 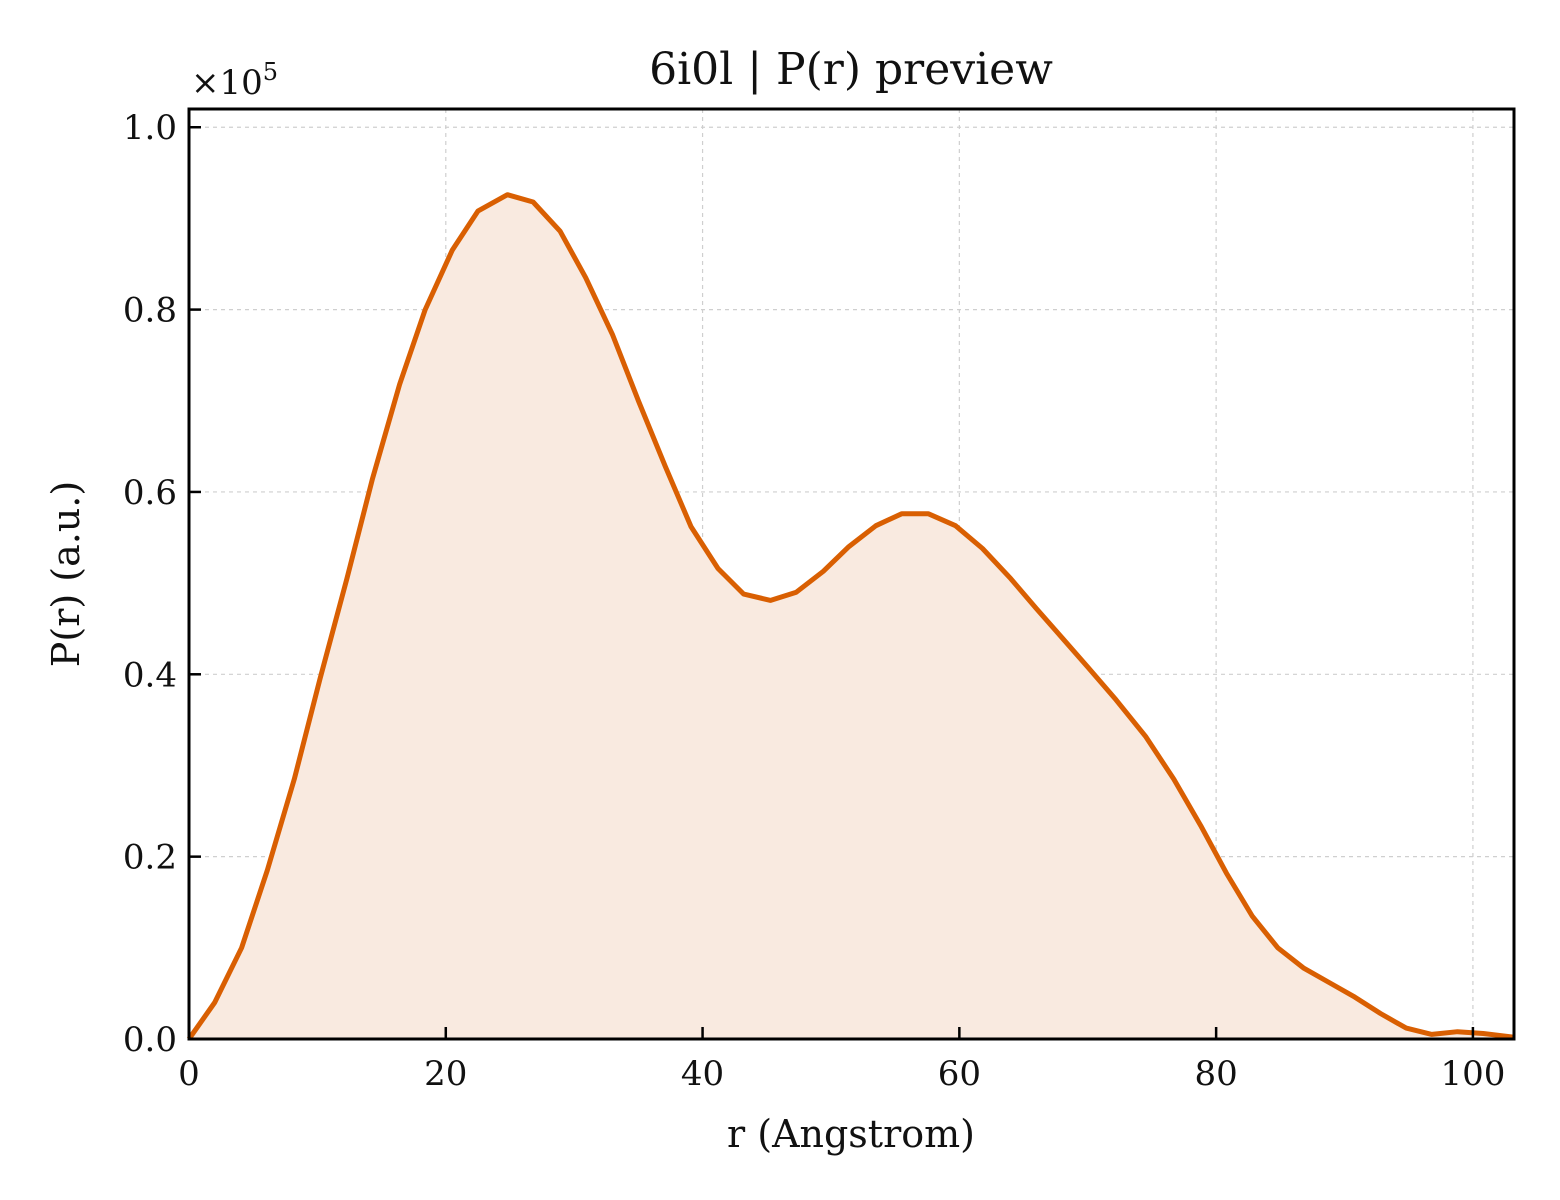 I want to click on chart-title: 6i0l | P(r) preview, so click(x=851, y=69).